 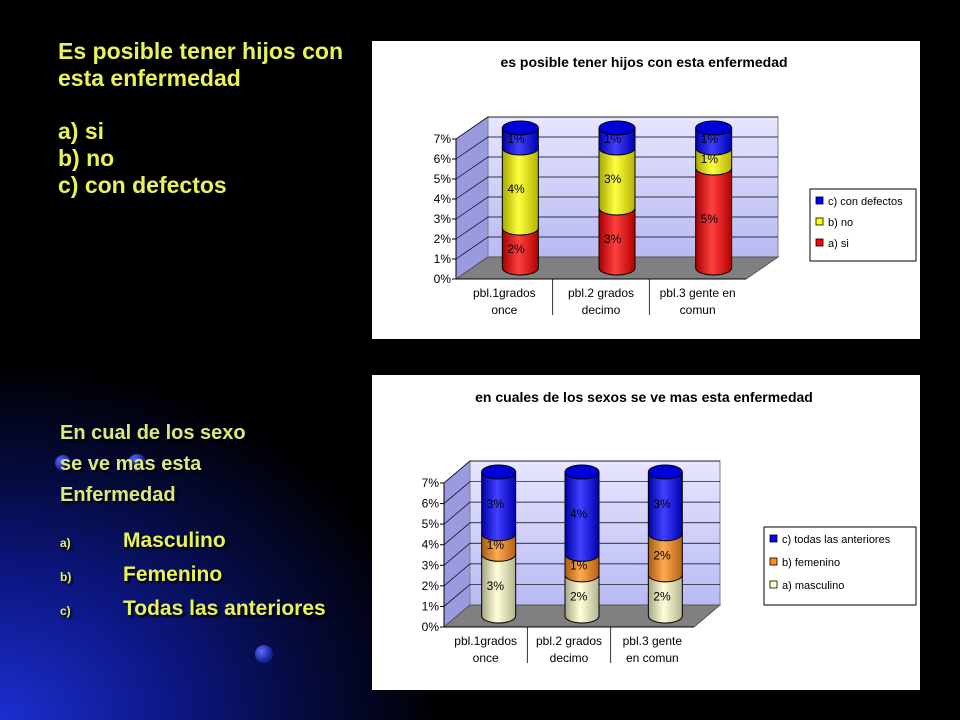 What do you see at coordinates (86, 158) in the screenshot?
I see `option-b: b) no` at bounding box center [86, 158].